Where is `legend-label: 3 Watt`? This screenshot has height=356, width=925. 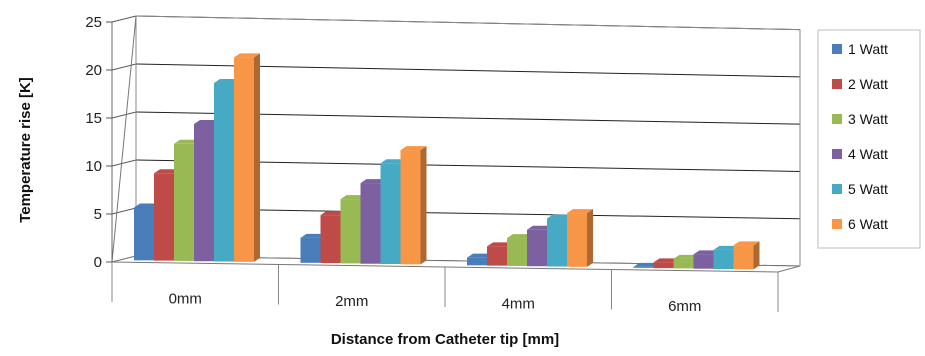 legend-label: 3 Watt is located at coordinates (868, 119).